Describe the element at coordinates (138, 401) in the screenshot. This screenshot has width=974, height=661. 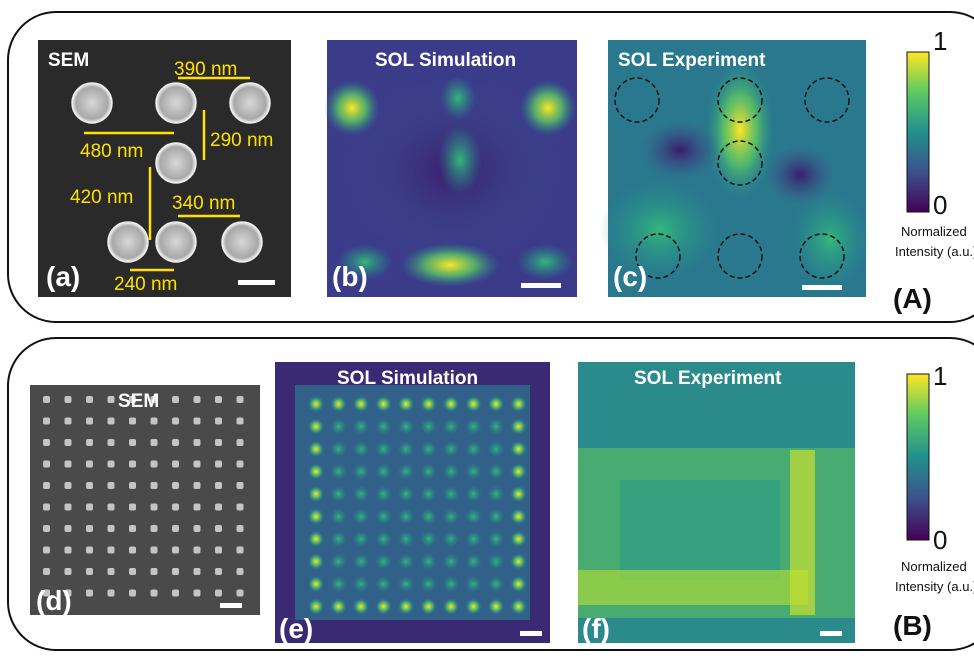
I see `image-title: SEM` at that location.